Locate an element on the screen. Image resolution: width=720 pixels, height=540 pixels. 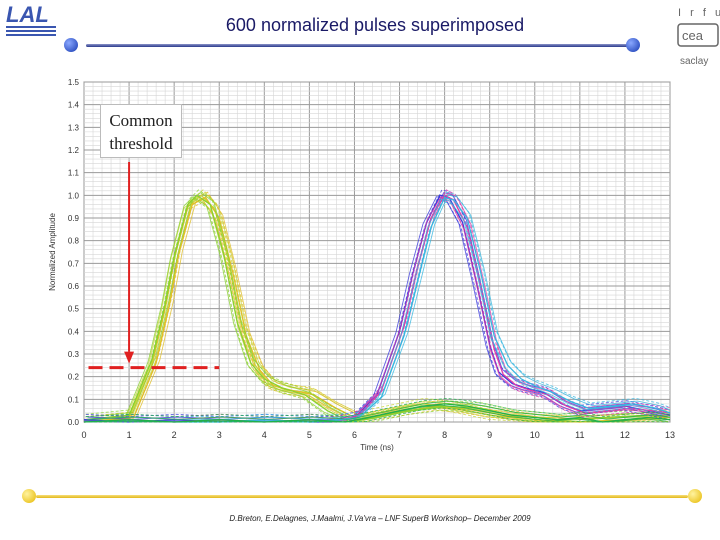
y-tick-label: 1.0 is located at coordinates (74, 195).